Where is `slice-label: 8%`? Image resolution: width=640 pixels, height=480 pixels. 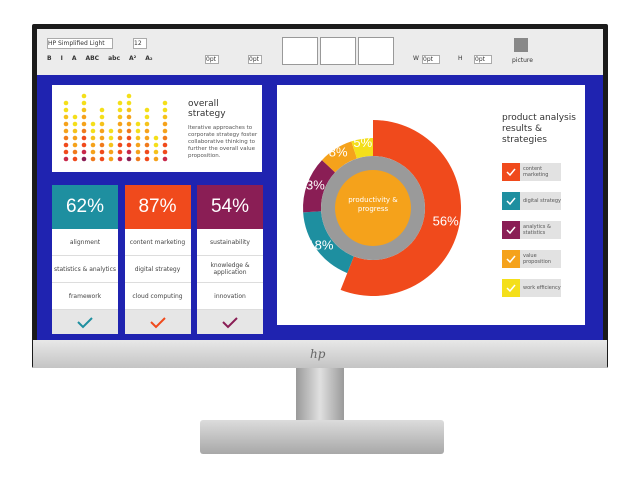 slice-label: 8% is located at coordinates (338, 152).